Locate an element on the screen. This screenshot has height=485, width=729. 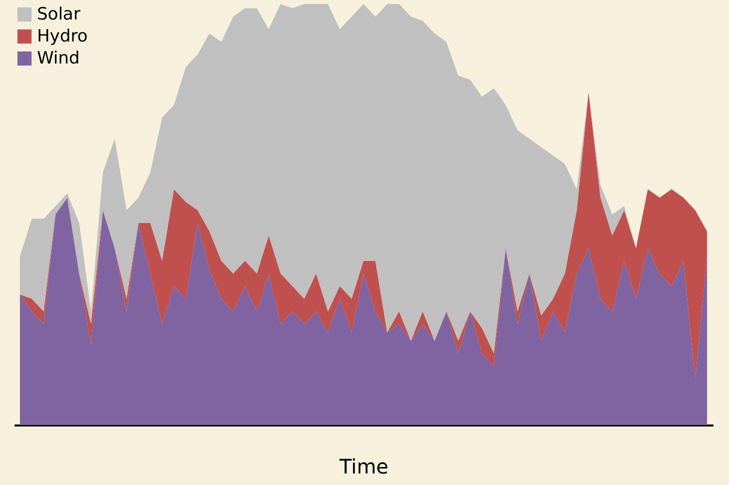
legend-label: Wind is located at coordinates (58, 58).